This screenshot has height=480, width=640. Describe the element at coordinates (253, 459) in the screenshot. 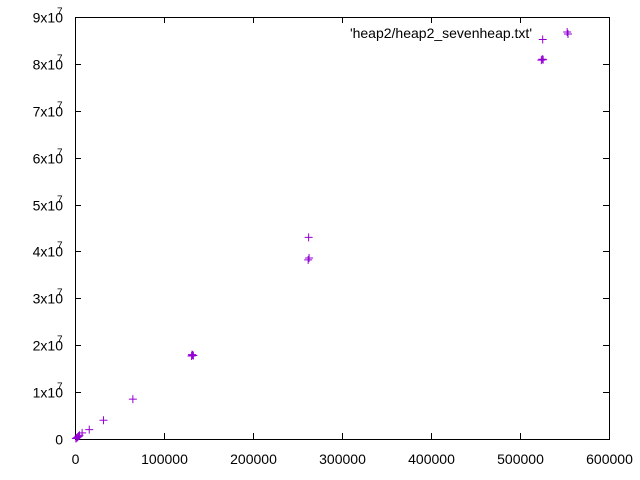

I see `x-tick-label: 200000` at that location.